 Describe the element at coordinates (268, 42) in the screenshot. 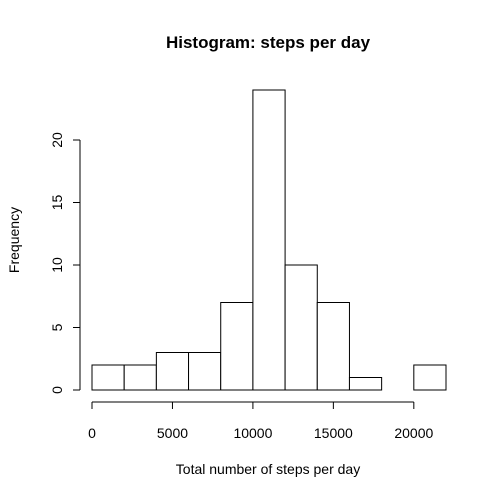

I see `chart-title: Histogram: steps per day` at that location.